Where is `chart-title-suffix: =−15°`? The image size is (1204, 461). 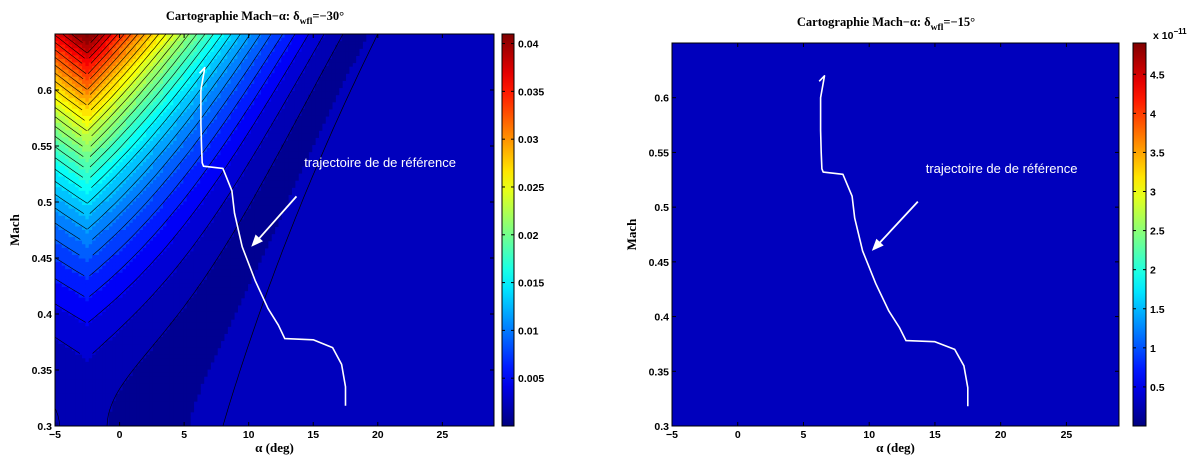 chart-title-suffix: =−15° is located at coordinates (959, 22).